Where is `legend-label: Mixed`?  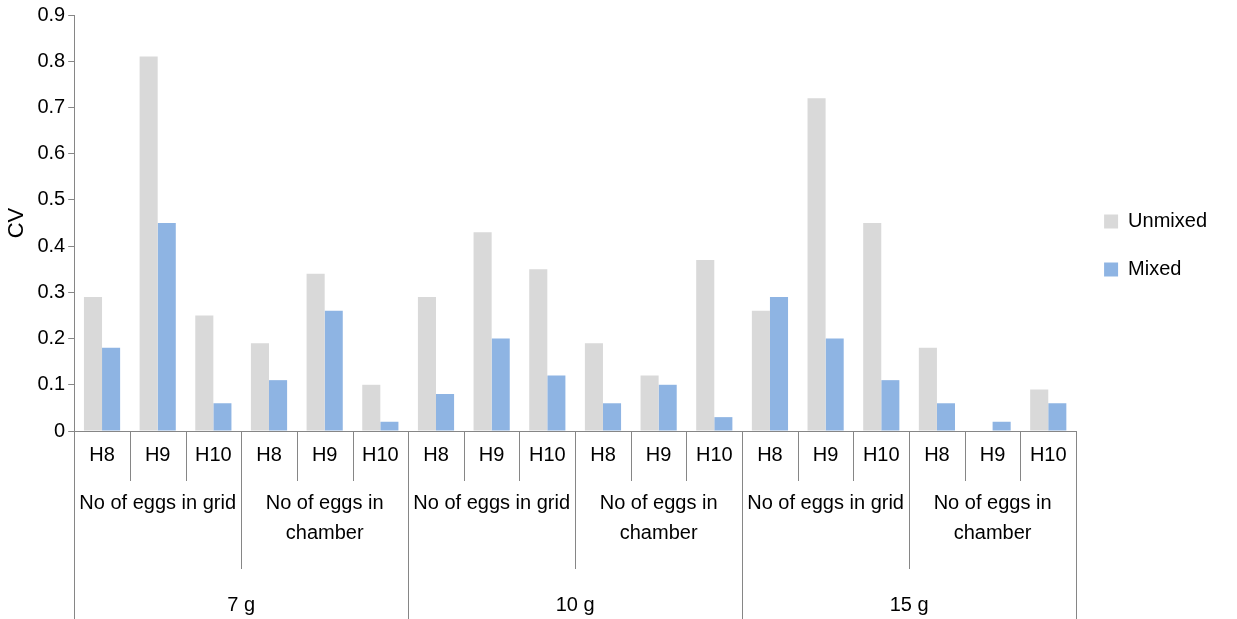
legend-label: Mixed is located at coordinates (1155, 268).